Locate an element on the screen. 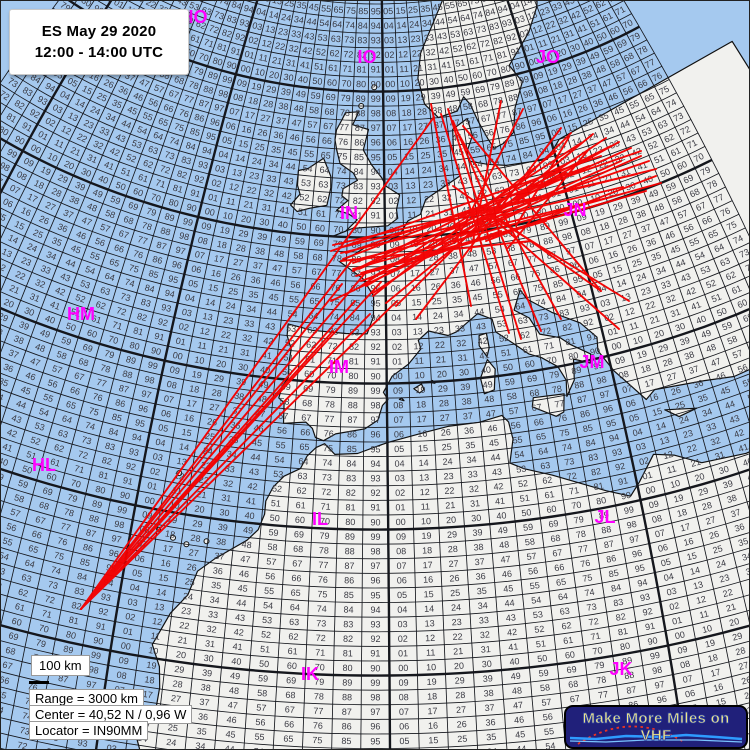 This screenshot has height=750, width=750. parallel is located at coordinates (375, 710).